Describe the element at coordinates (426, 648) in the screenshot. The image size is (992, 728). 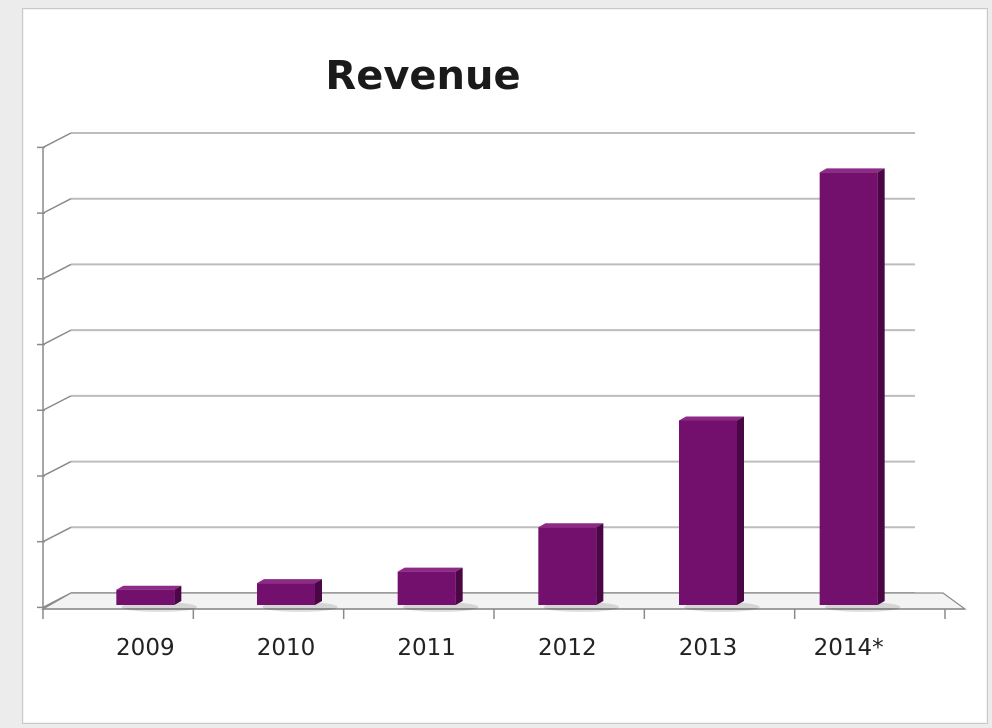
I see `x-tick-label: 2011` at that location.